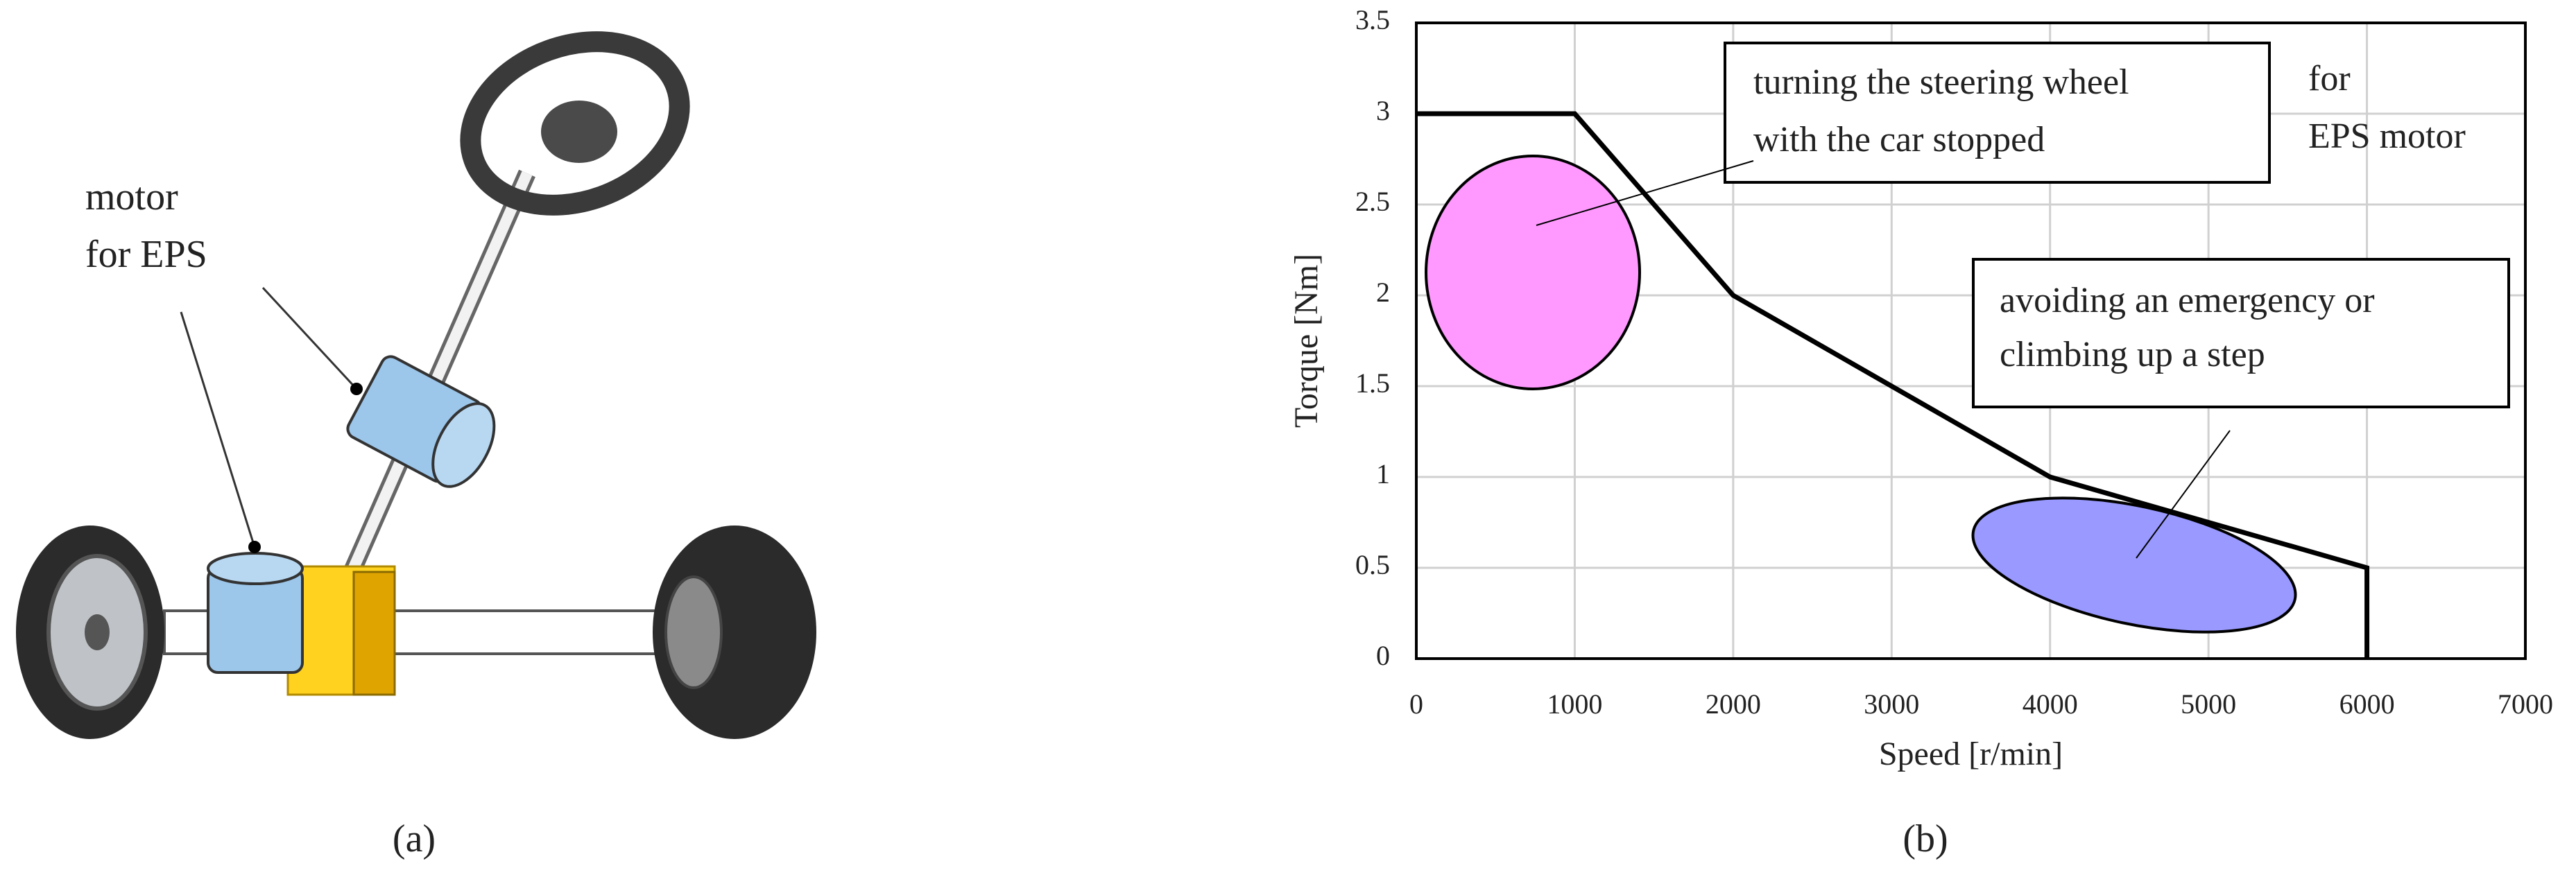 This screenshot has width=2576, height=877. I want to click on y-tick-label: 1.5, so click(1372, 383).